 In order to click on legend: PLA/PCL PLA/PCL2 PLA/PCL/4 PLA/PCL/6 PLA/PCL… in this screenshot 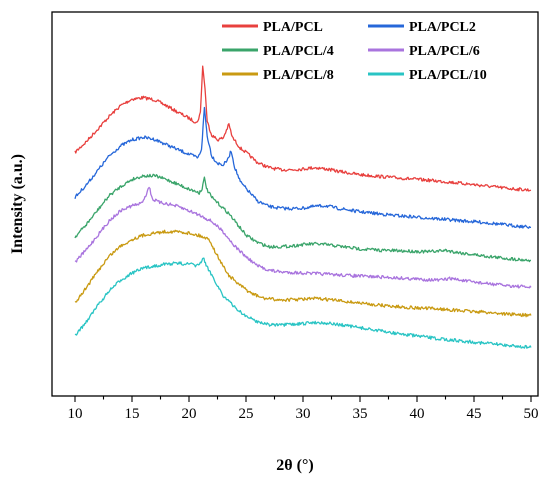, I will do `click(354, 51)`.